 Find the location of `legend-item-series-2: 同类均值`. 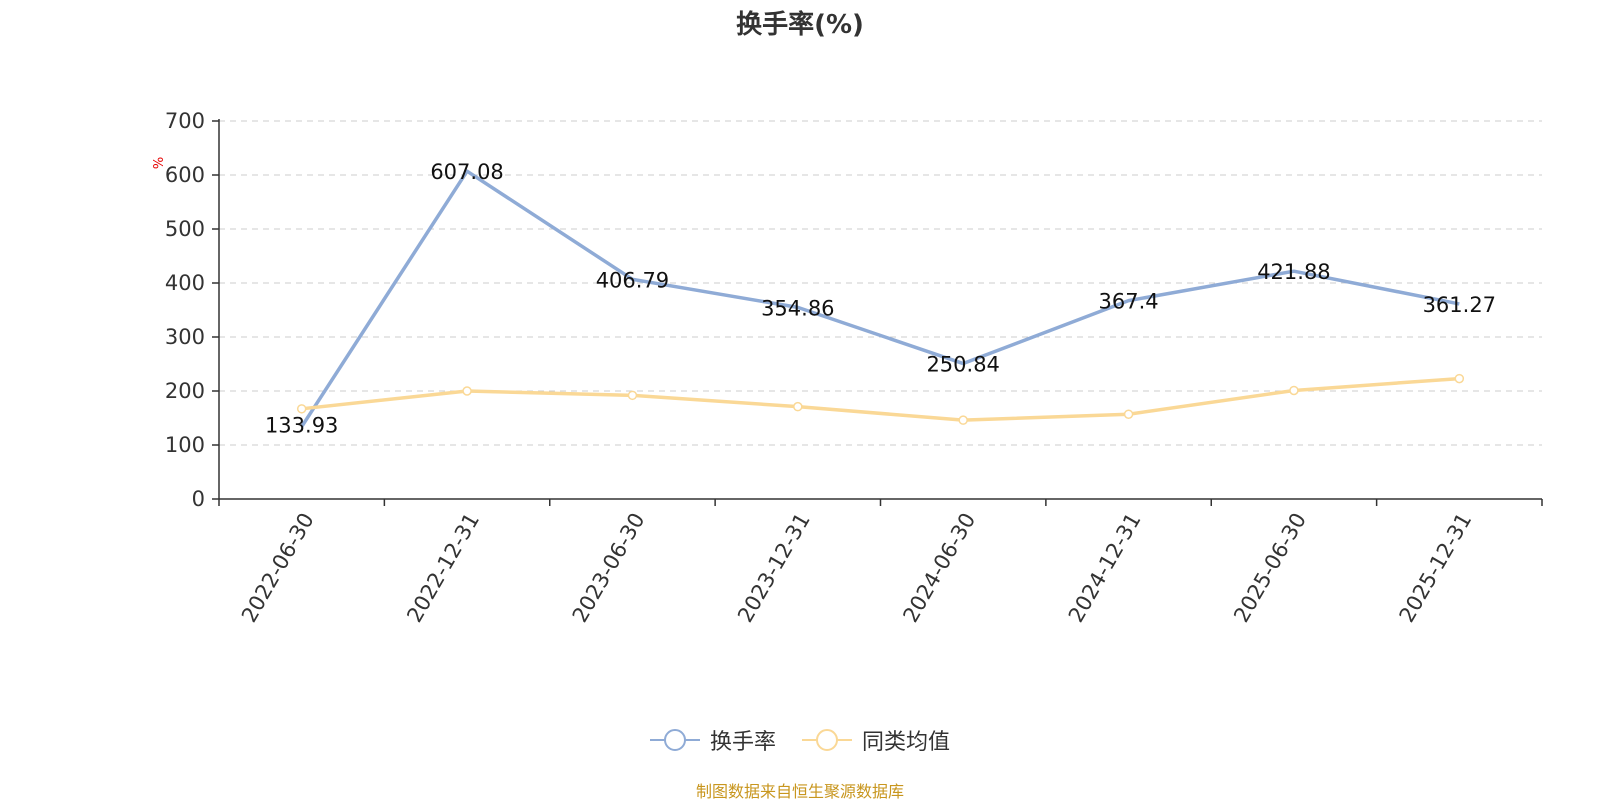

legend-item-series-2: 同类均值 is located at coordinates (876, 740).